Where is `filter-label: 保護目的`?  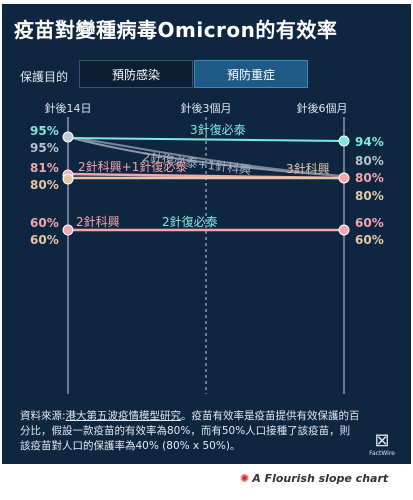
filter-label: 保護目的 is located at coordinates (44, 77).